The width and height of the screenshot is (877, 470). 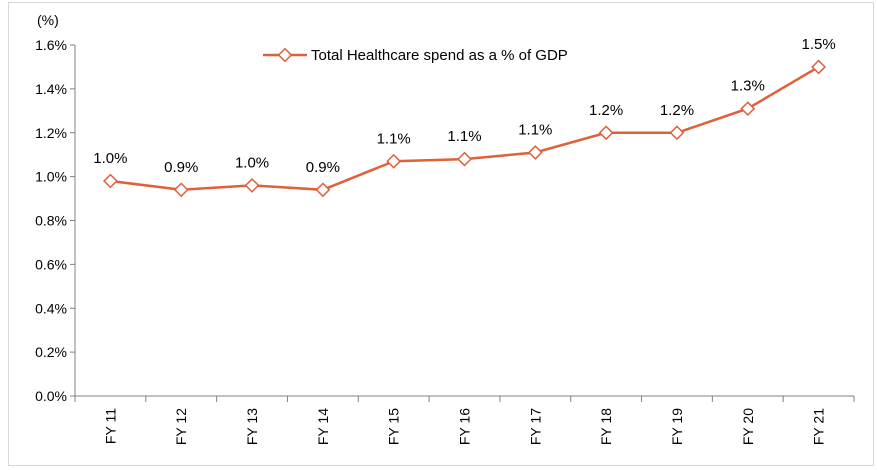 What do you see at coordinates (606, 426) in the screenshot?
I see `x-tick-label: FY 18` at bounding box center [606, 426].